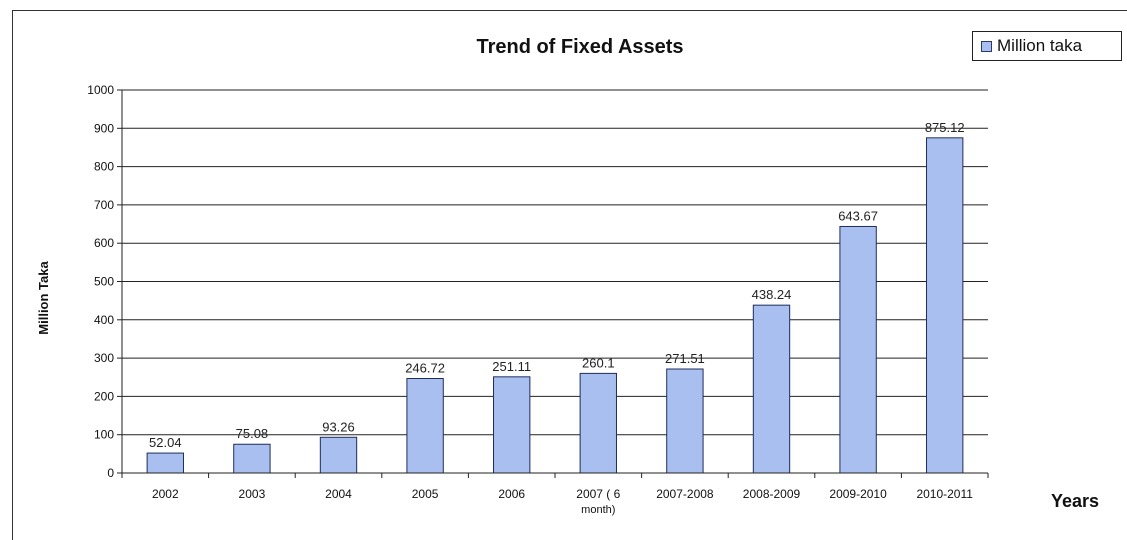  What do you see at coordinates (252, 433) in the screenshot?
I see `data-label: 75.08` at bounding box center [252, 433].